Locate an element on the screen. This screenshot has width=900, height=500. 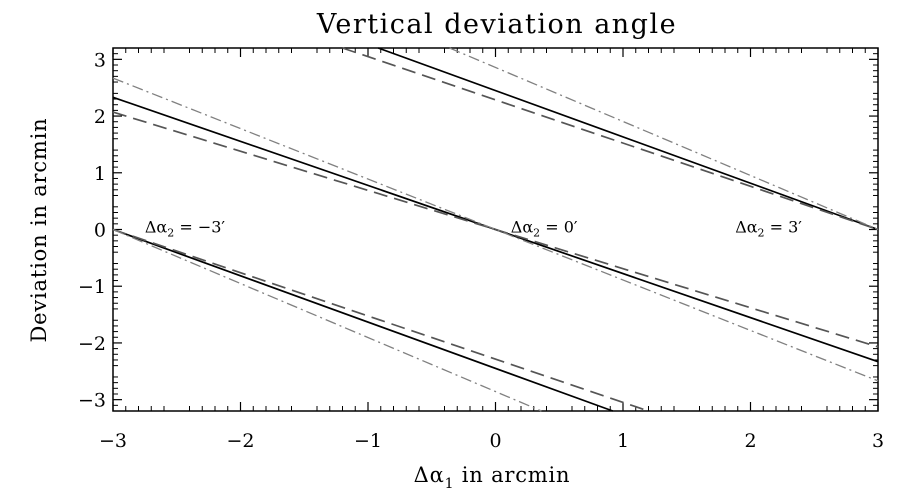
y-tick-label: 1 is located at coordinates (100, 174).